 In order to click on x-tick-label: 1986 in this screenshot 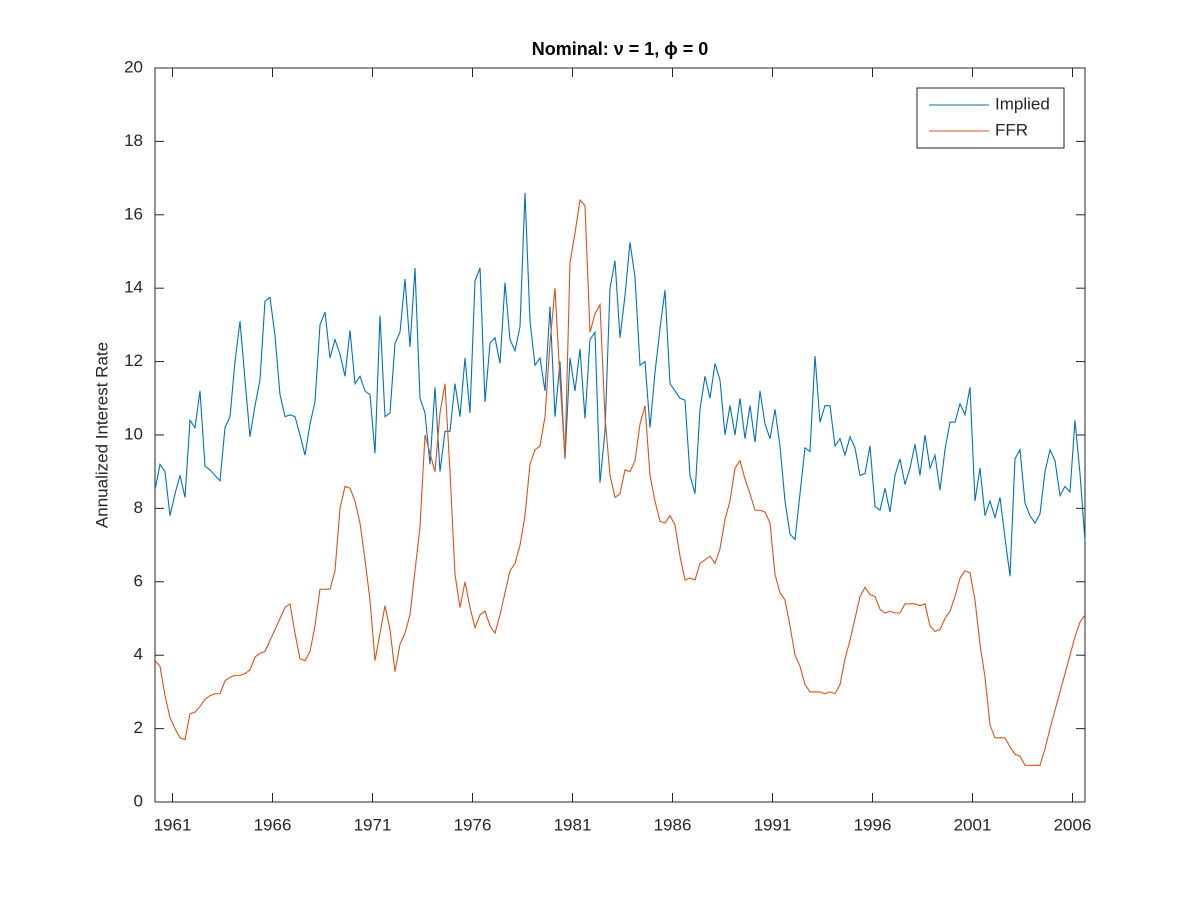, I will do `click(673, 824)`.